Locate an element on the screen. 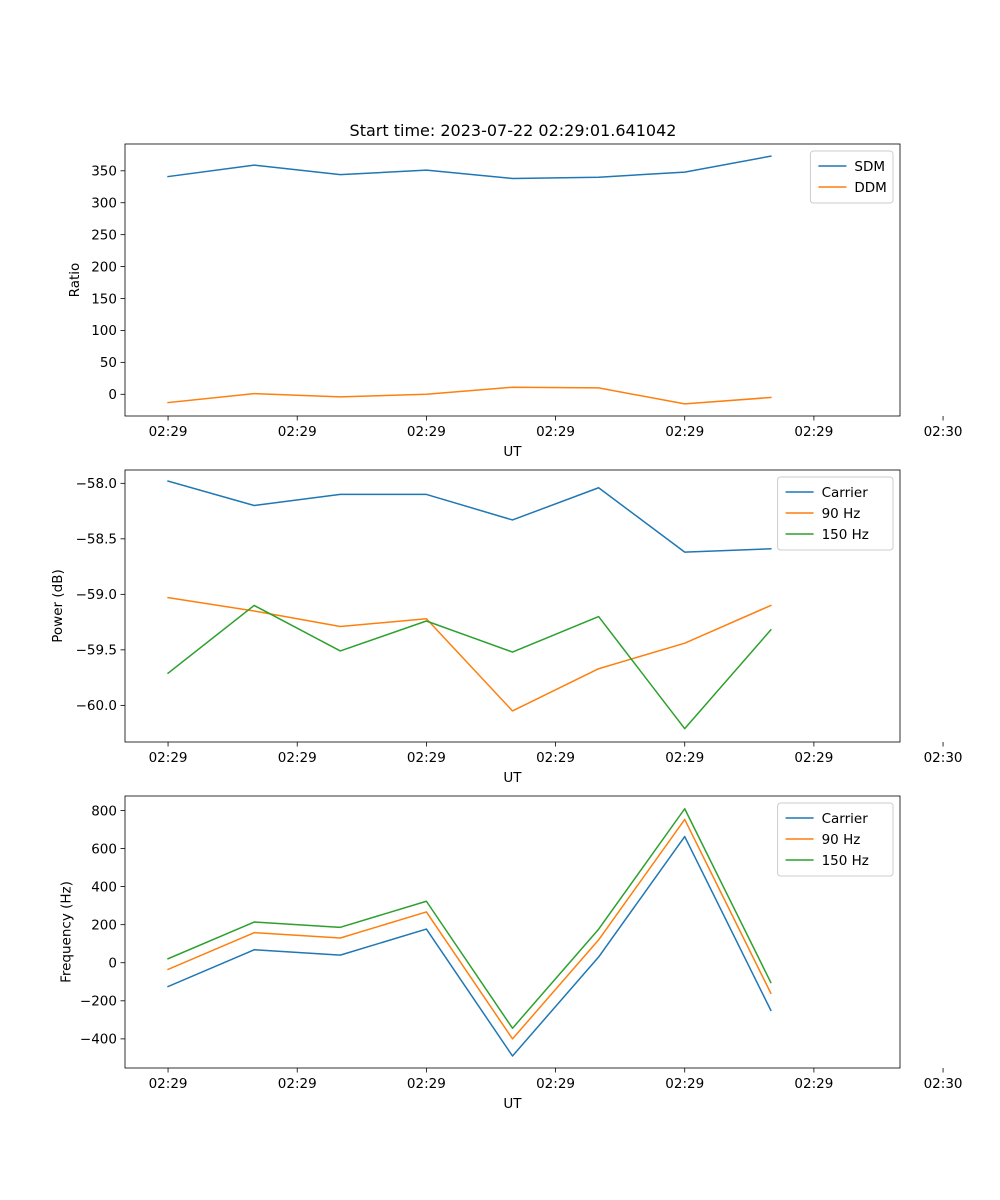 This screenshot has width=1000, height=1200. ratio-legend-box is located at coordinates (851, 177).